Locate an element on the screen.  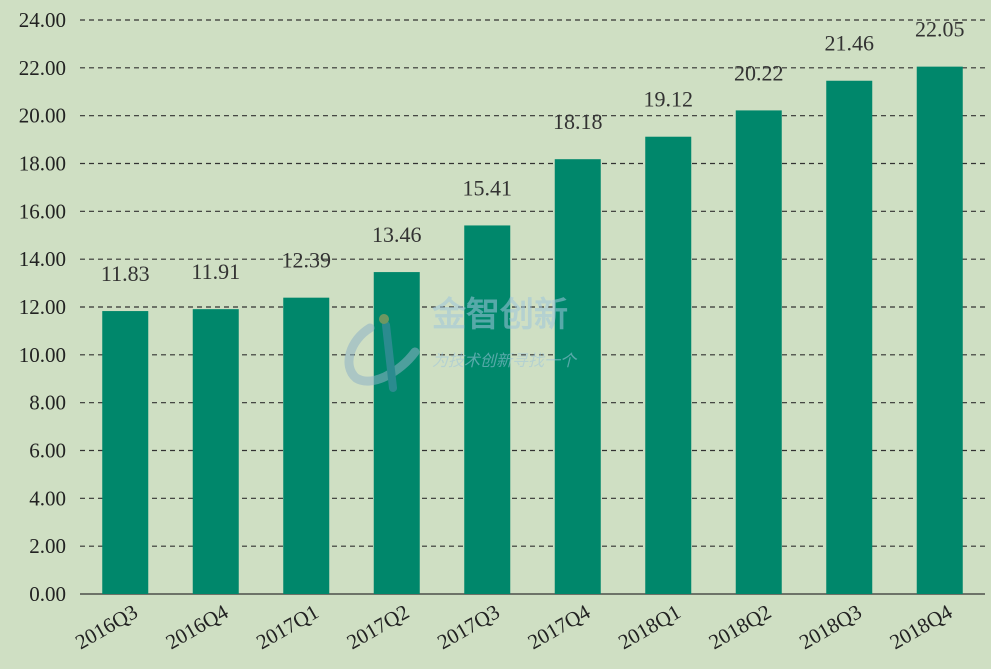
y-tick-label: 2.00 is located at coordinates (47, 546).